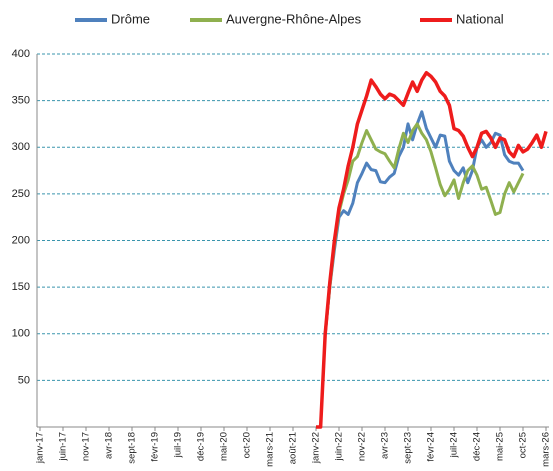 The image size is (553, 471). I want to click on x-tick-label: janv-22, so click(316, 448).